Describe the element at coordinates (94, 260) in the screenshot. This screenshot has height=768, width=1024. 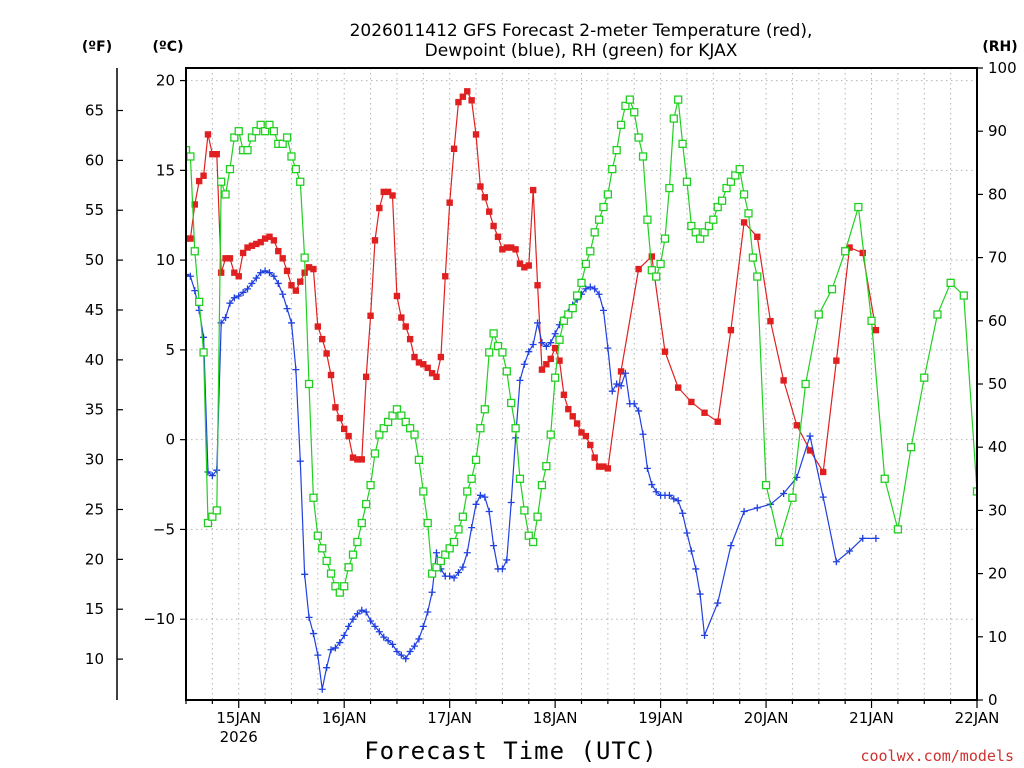
I see `fahrenheit-tick-label: 50` at that location.